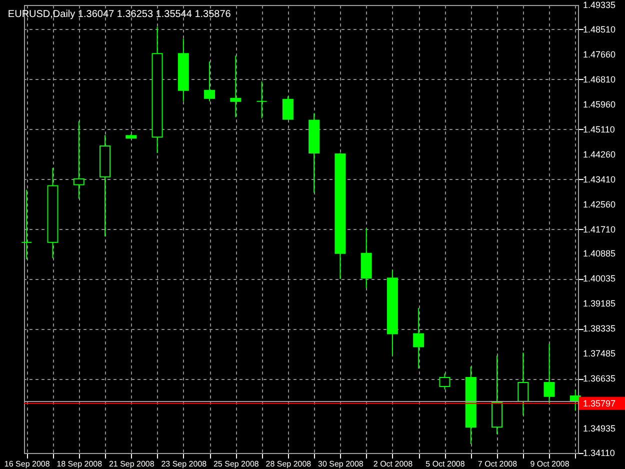 This screenshot has height=469, width=625. I want to click on y-tick-label: 1.40035, so click(599, 279).